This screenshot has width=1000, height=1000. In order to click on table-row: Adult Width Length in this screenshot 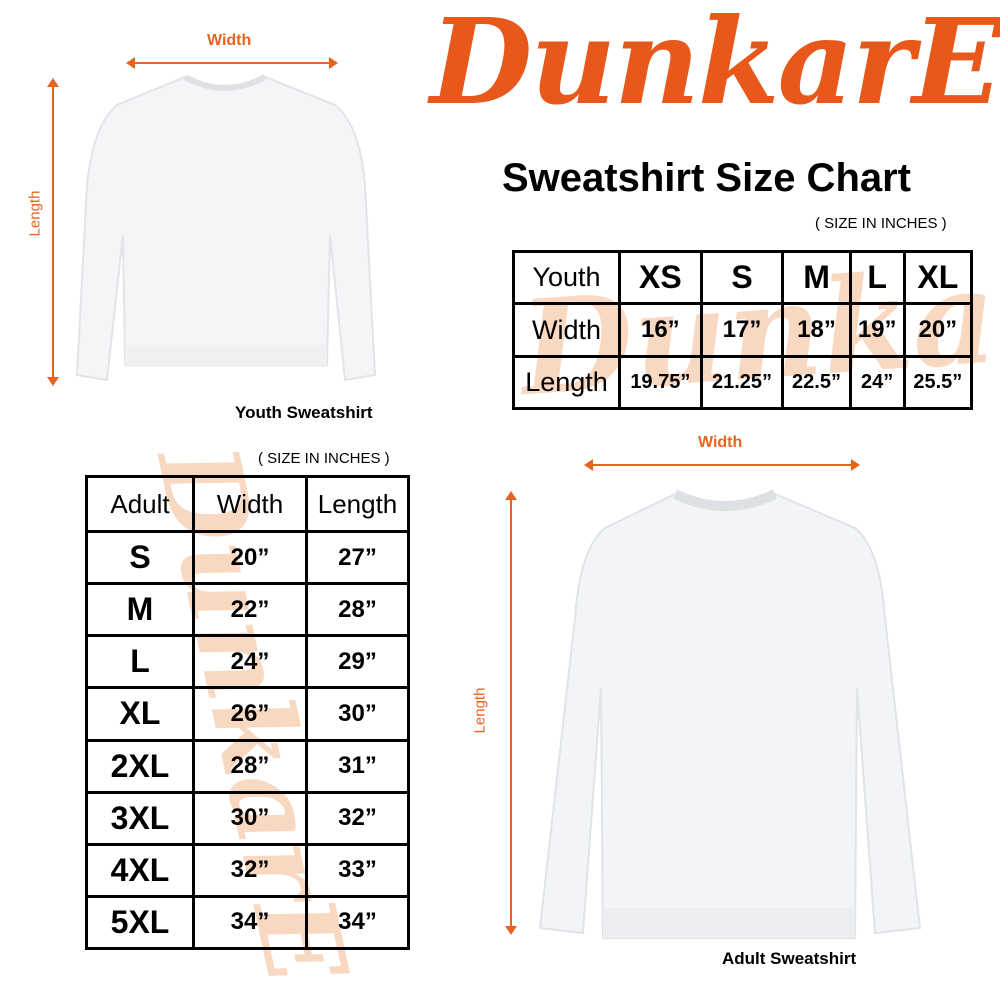, I will do `click(247, 504)`.